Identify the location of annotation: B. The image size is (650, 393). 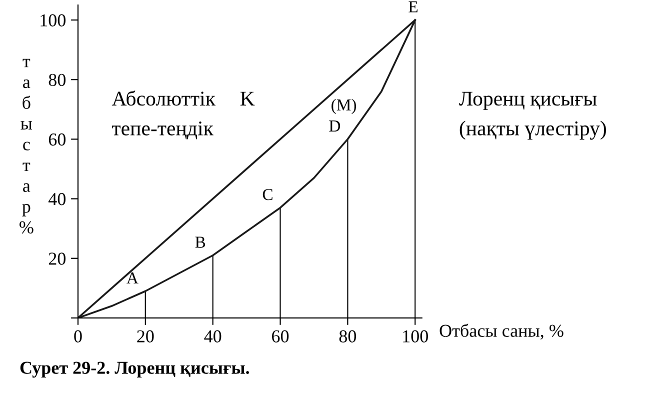
(200, 242).